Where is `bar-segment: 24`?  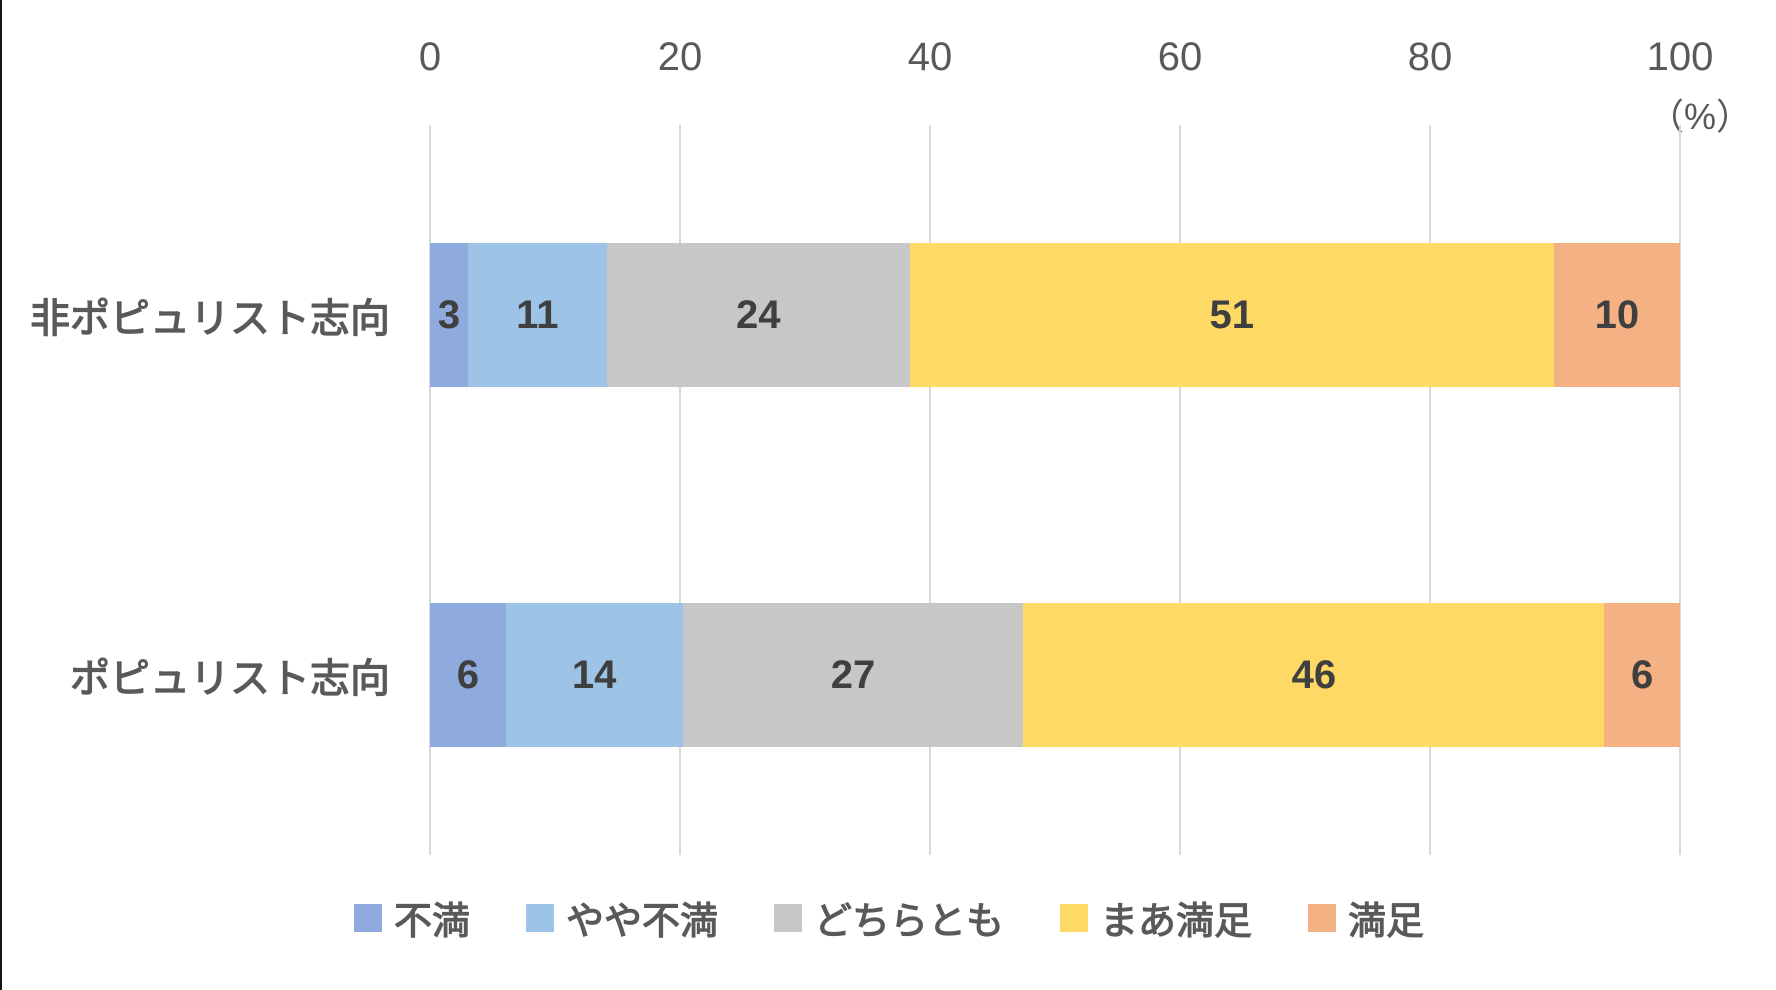 bar-segment: 24 is located at coordinates (758, 315).